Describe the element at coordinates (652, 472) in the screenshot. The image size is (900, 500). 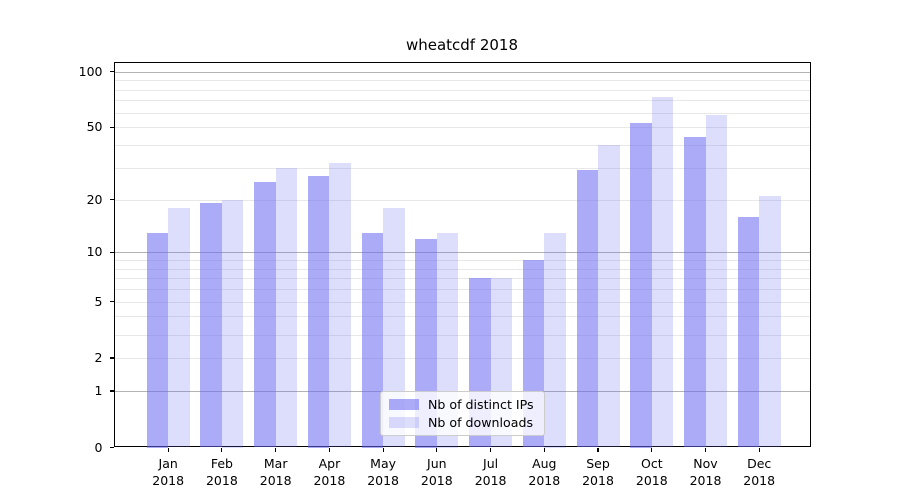
I see `x-tick-label: Oct 2018` at that location.